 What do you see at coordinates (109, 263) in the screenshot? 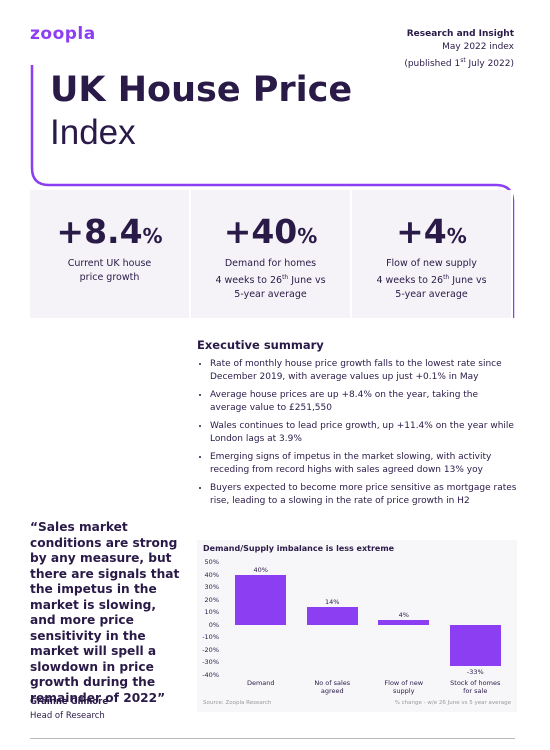
I see `label-line: Current UK house` at bounding box center [109, 263].